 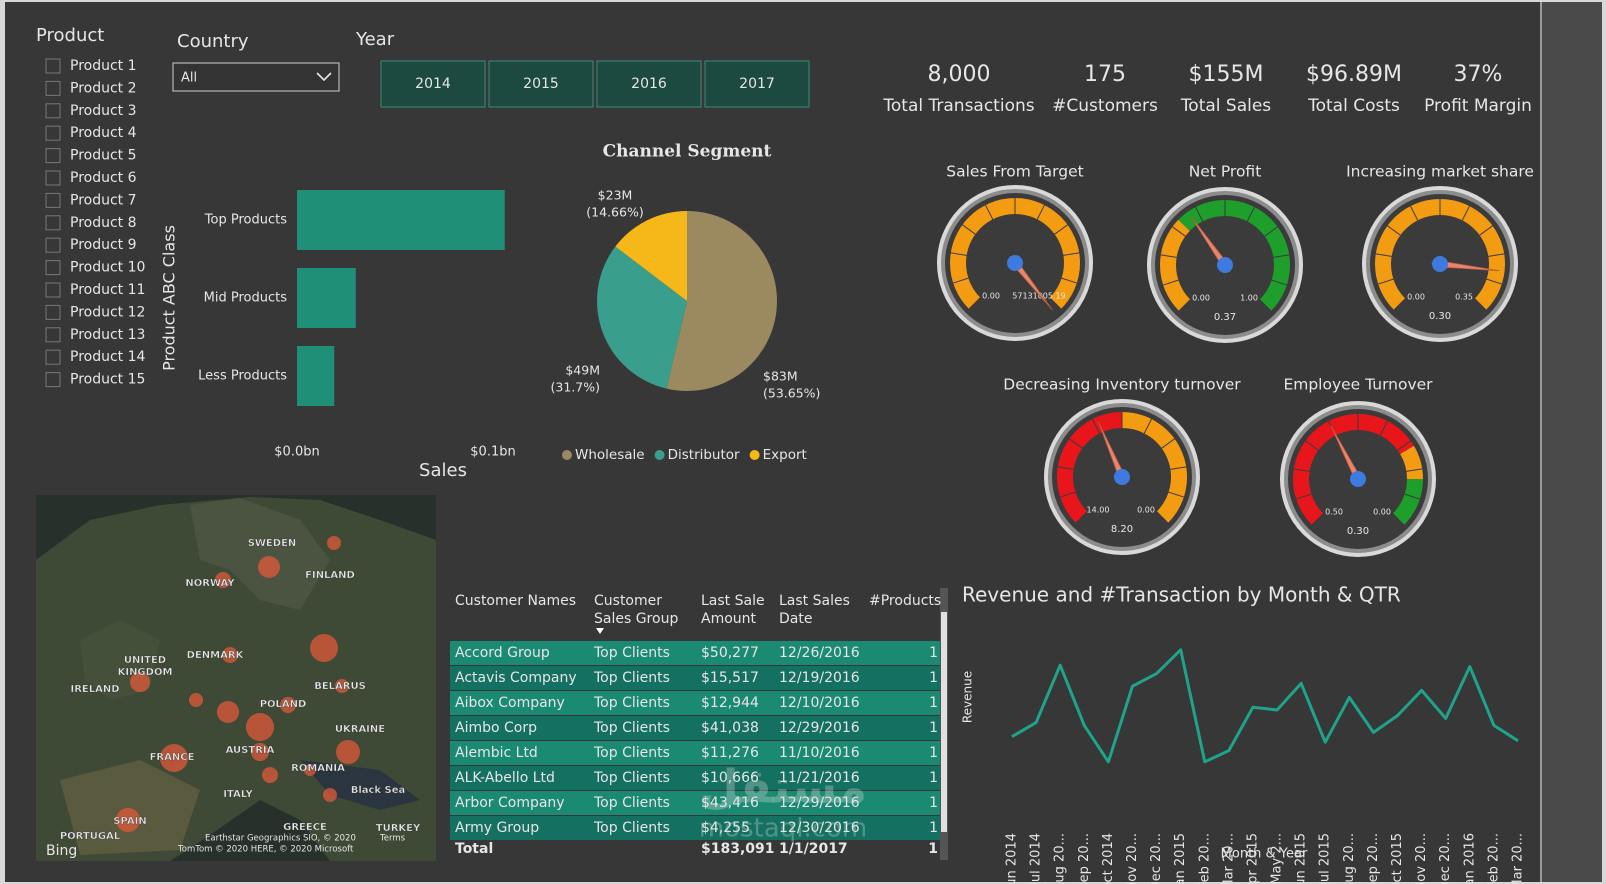 What do you see at coordinates (236, 678) in the screenshot?
I see `map` at bounding box center [236, 678].